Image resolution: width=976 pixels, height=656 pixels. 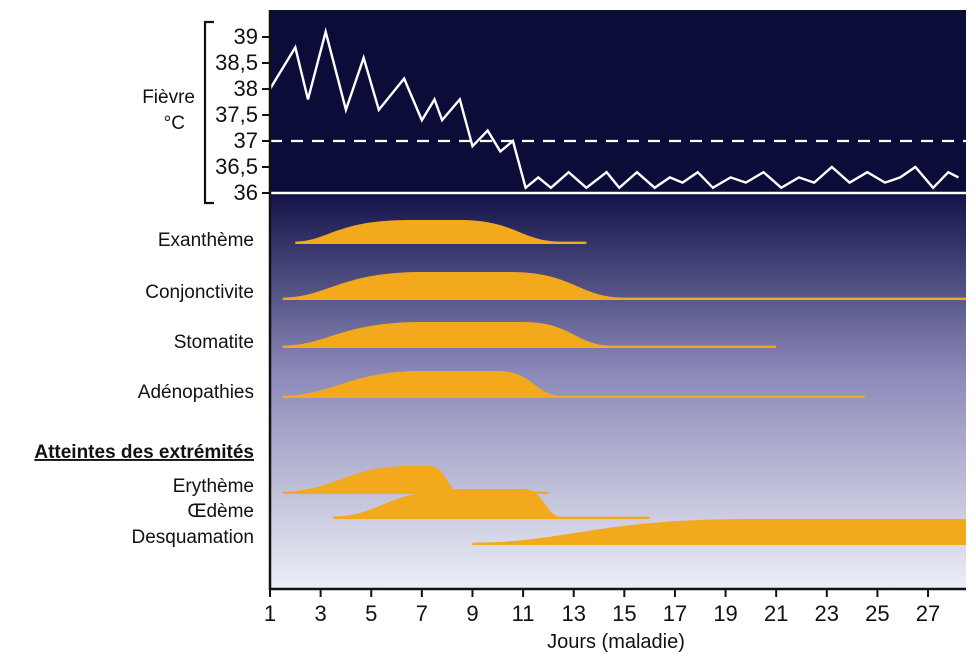 I want to click on x-tick-label: 5, so click(x=371, y=613).